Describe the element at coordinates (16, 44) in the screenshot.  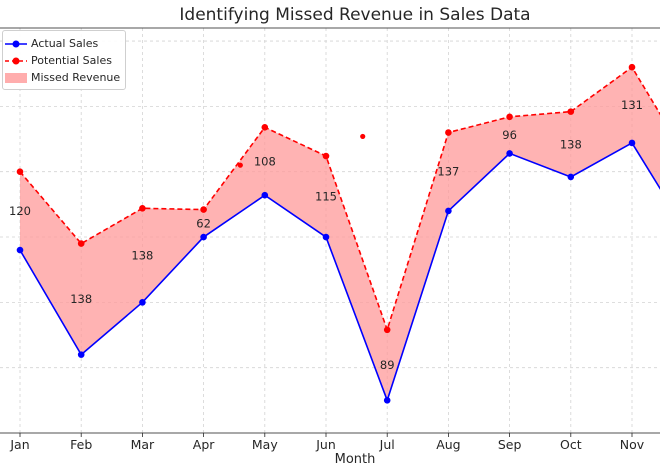
I see `legend-swatch-actual` at that location.